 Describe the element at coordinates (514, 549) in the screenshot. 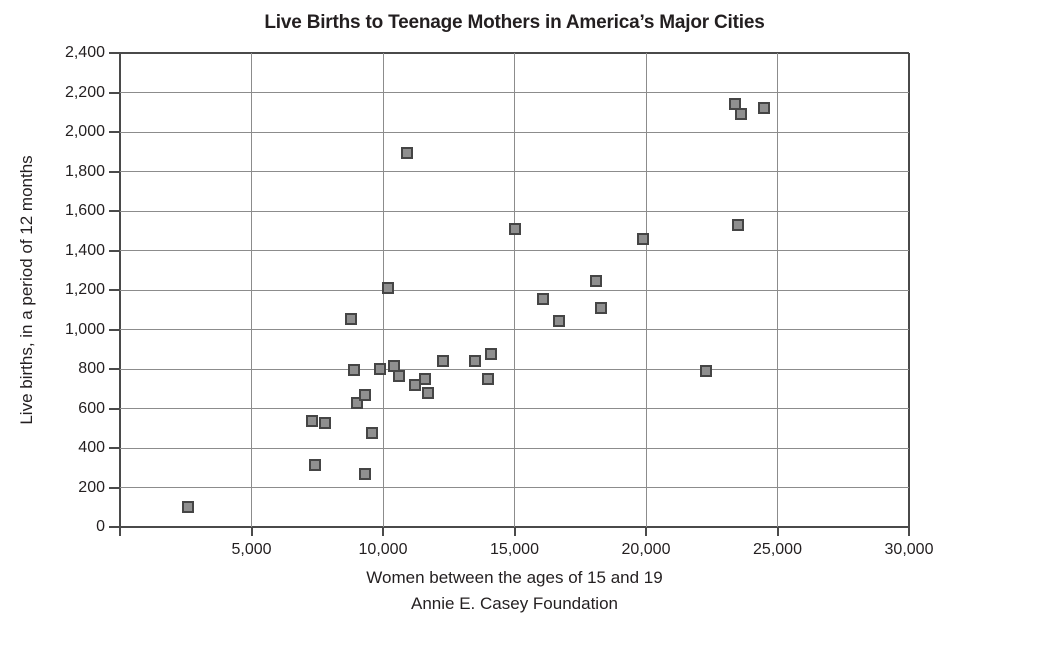

I see `x-tick-label: 15,000` at that location.